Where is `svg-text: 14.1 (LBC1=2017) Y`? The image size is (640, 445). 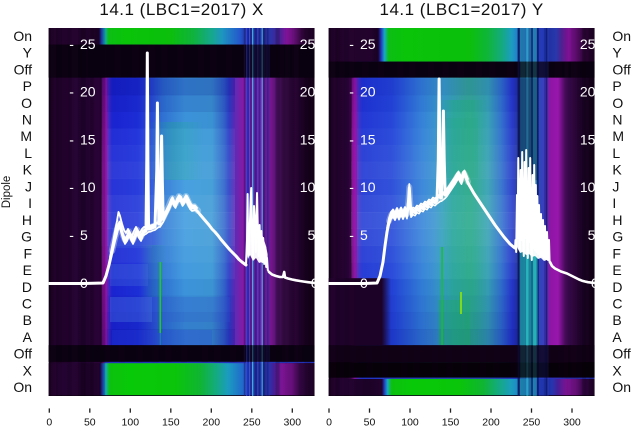 svg-text: 14.1 (LBC1=2017) Y is located at coordinates (462, 9).